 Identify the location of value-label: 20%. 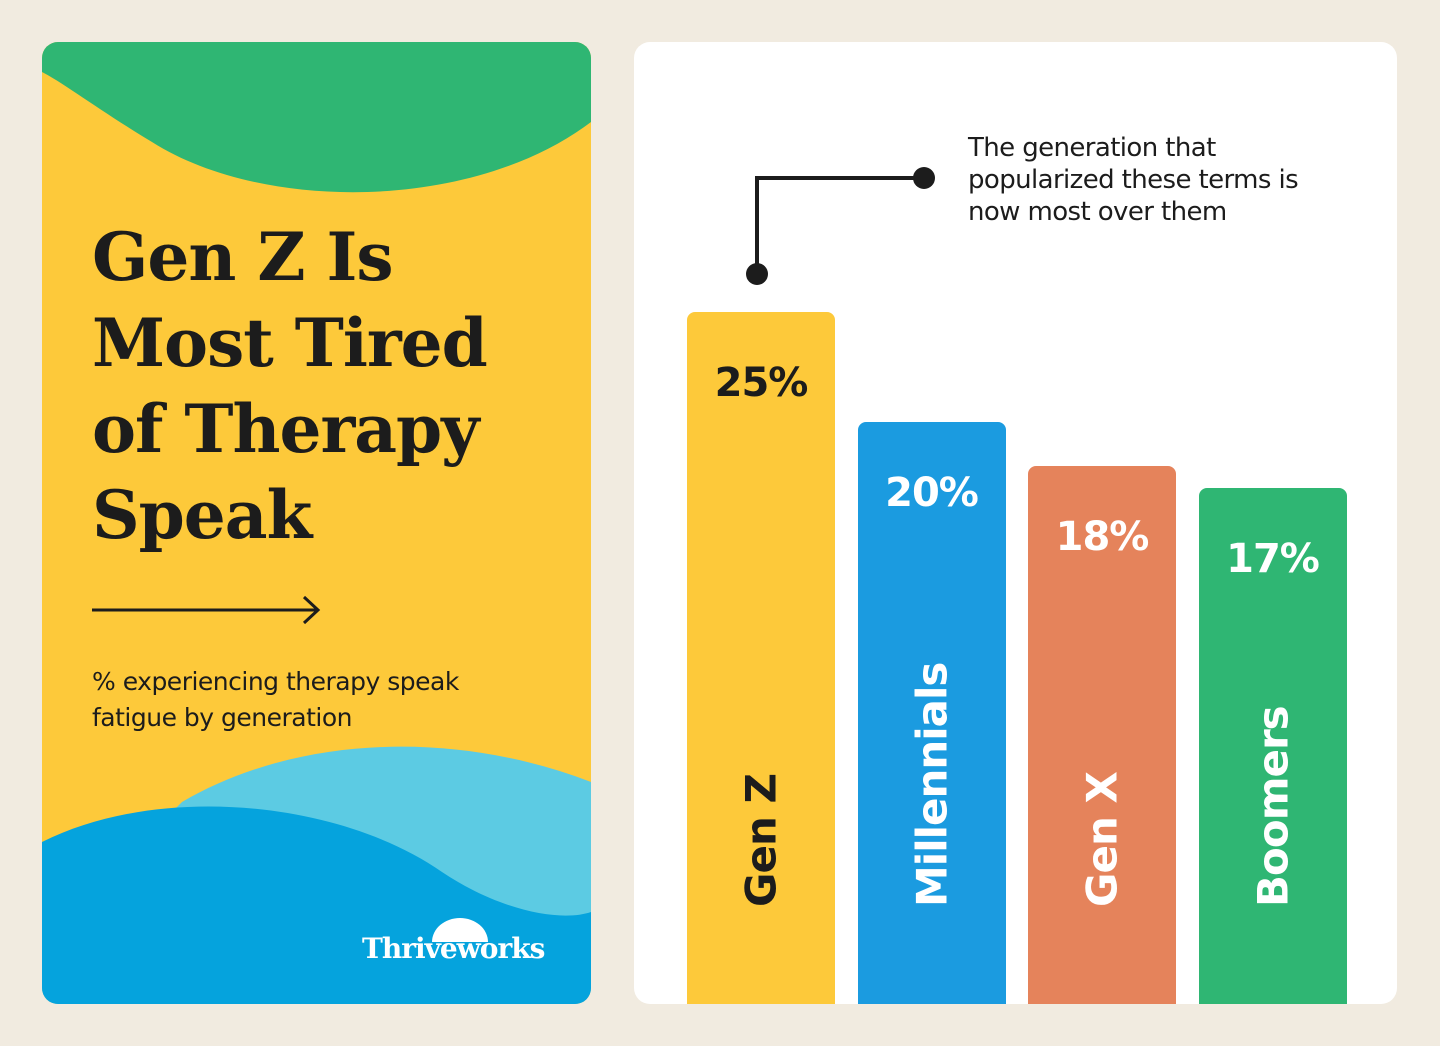
(932, 493).